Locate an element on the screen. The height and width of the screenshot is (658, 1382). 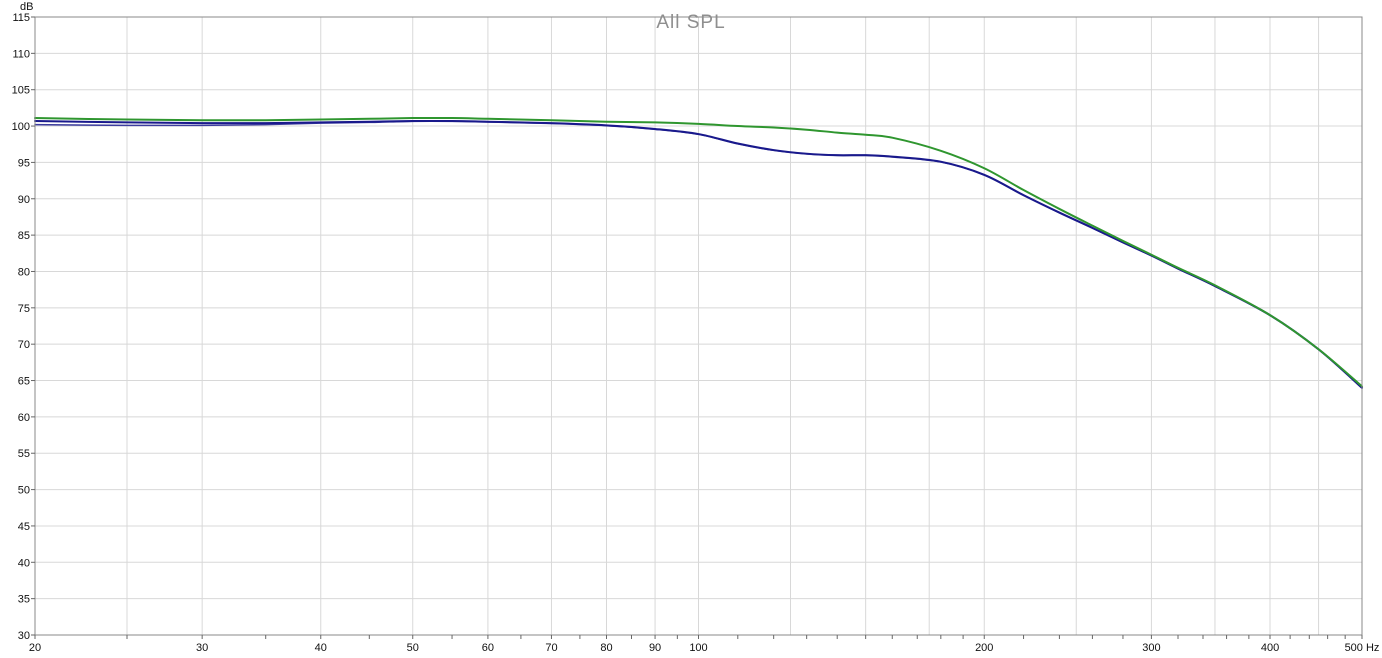
x-tick-label: 20 is located at coordinates (35, 648).